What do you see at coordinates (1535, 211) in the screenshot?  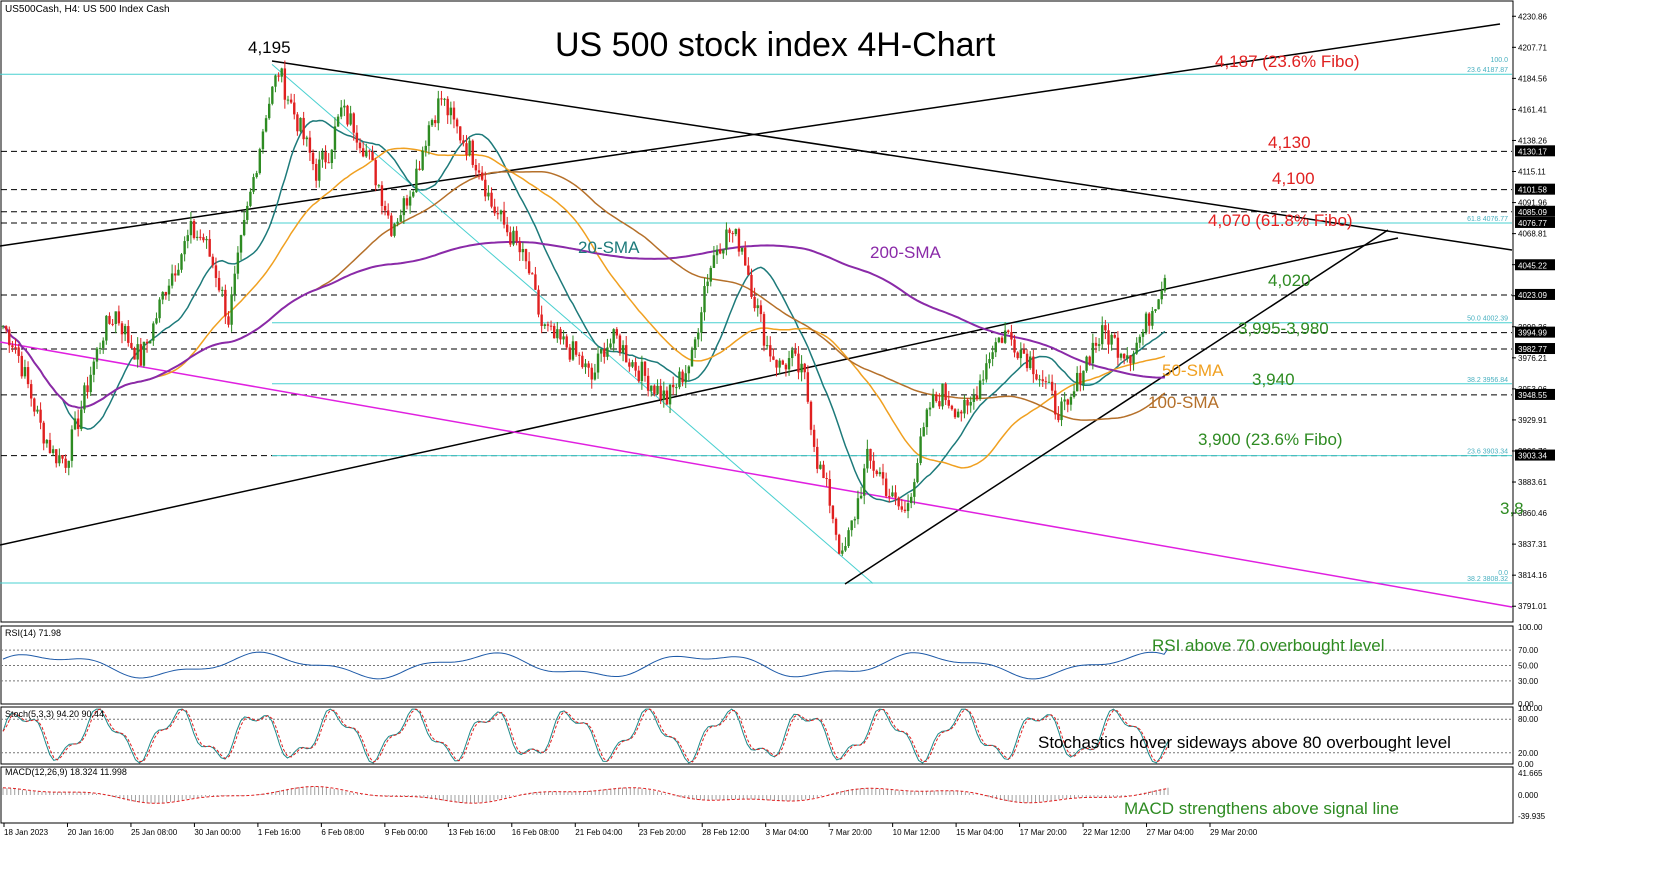 I see `price-marker-box` at bounding box center [1535, 211].